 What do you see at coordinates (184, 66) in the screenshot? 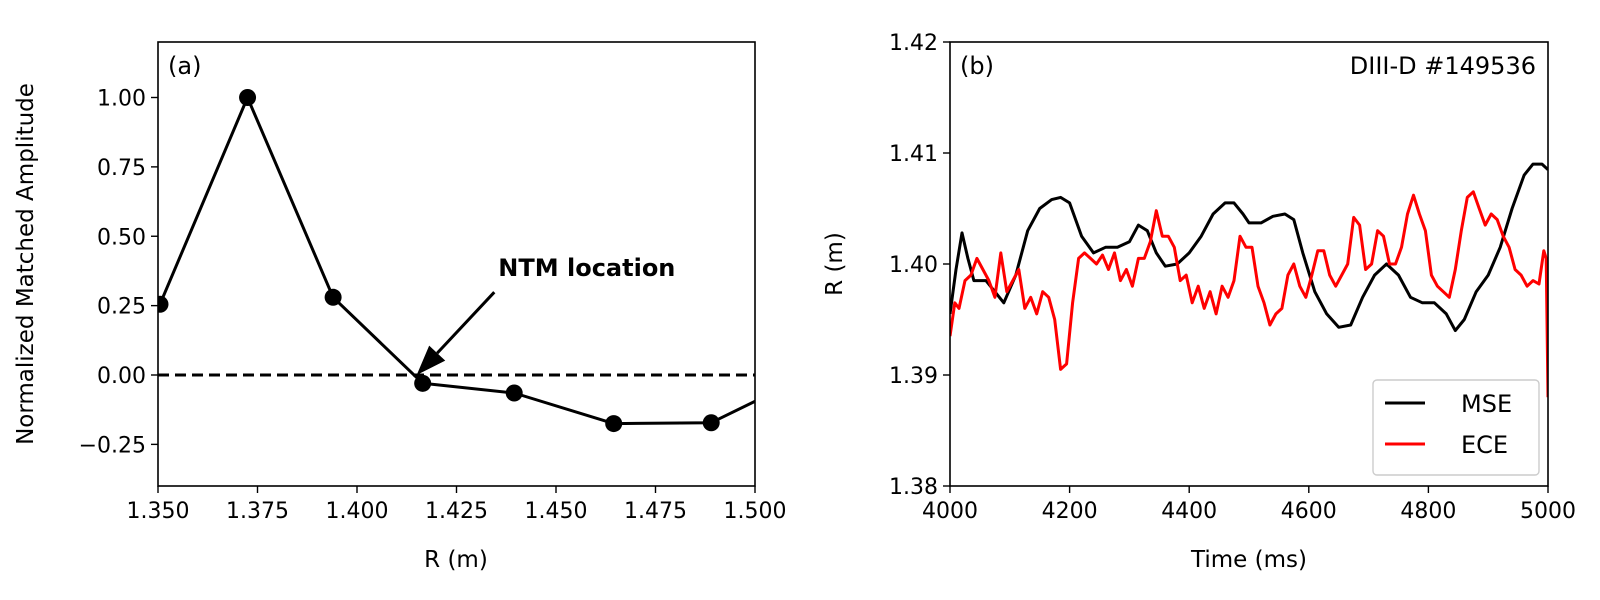
I see `panel-a-label: (a)` at bounding box center [184, 66].